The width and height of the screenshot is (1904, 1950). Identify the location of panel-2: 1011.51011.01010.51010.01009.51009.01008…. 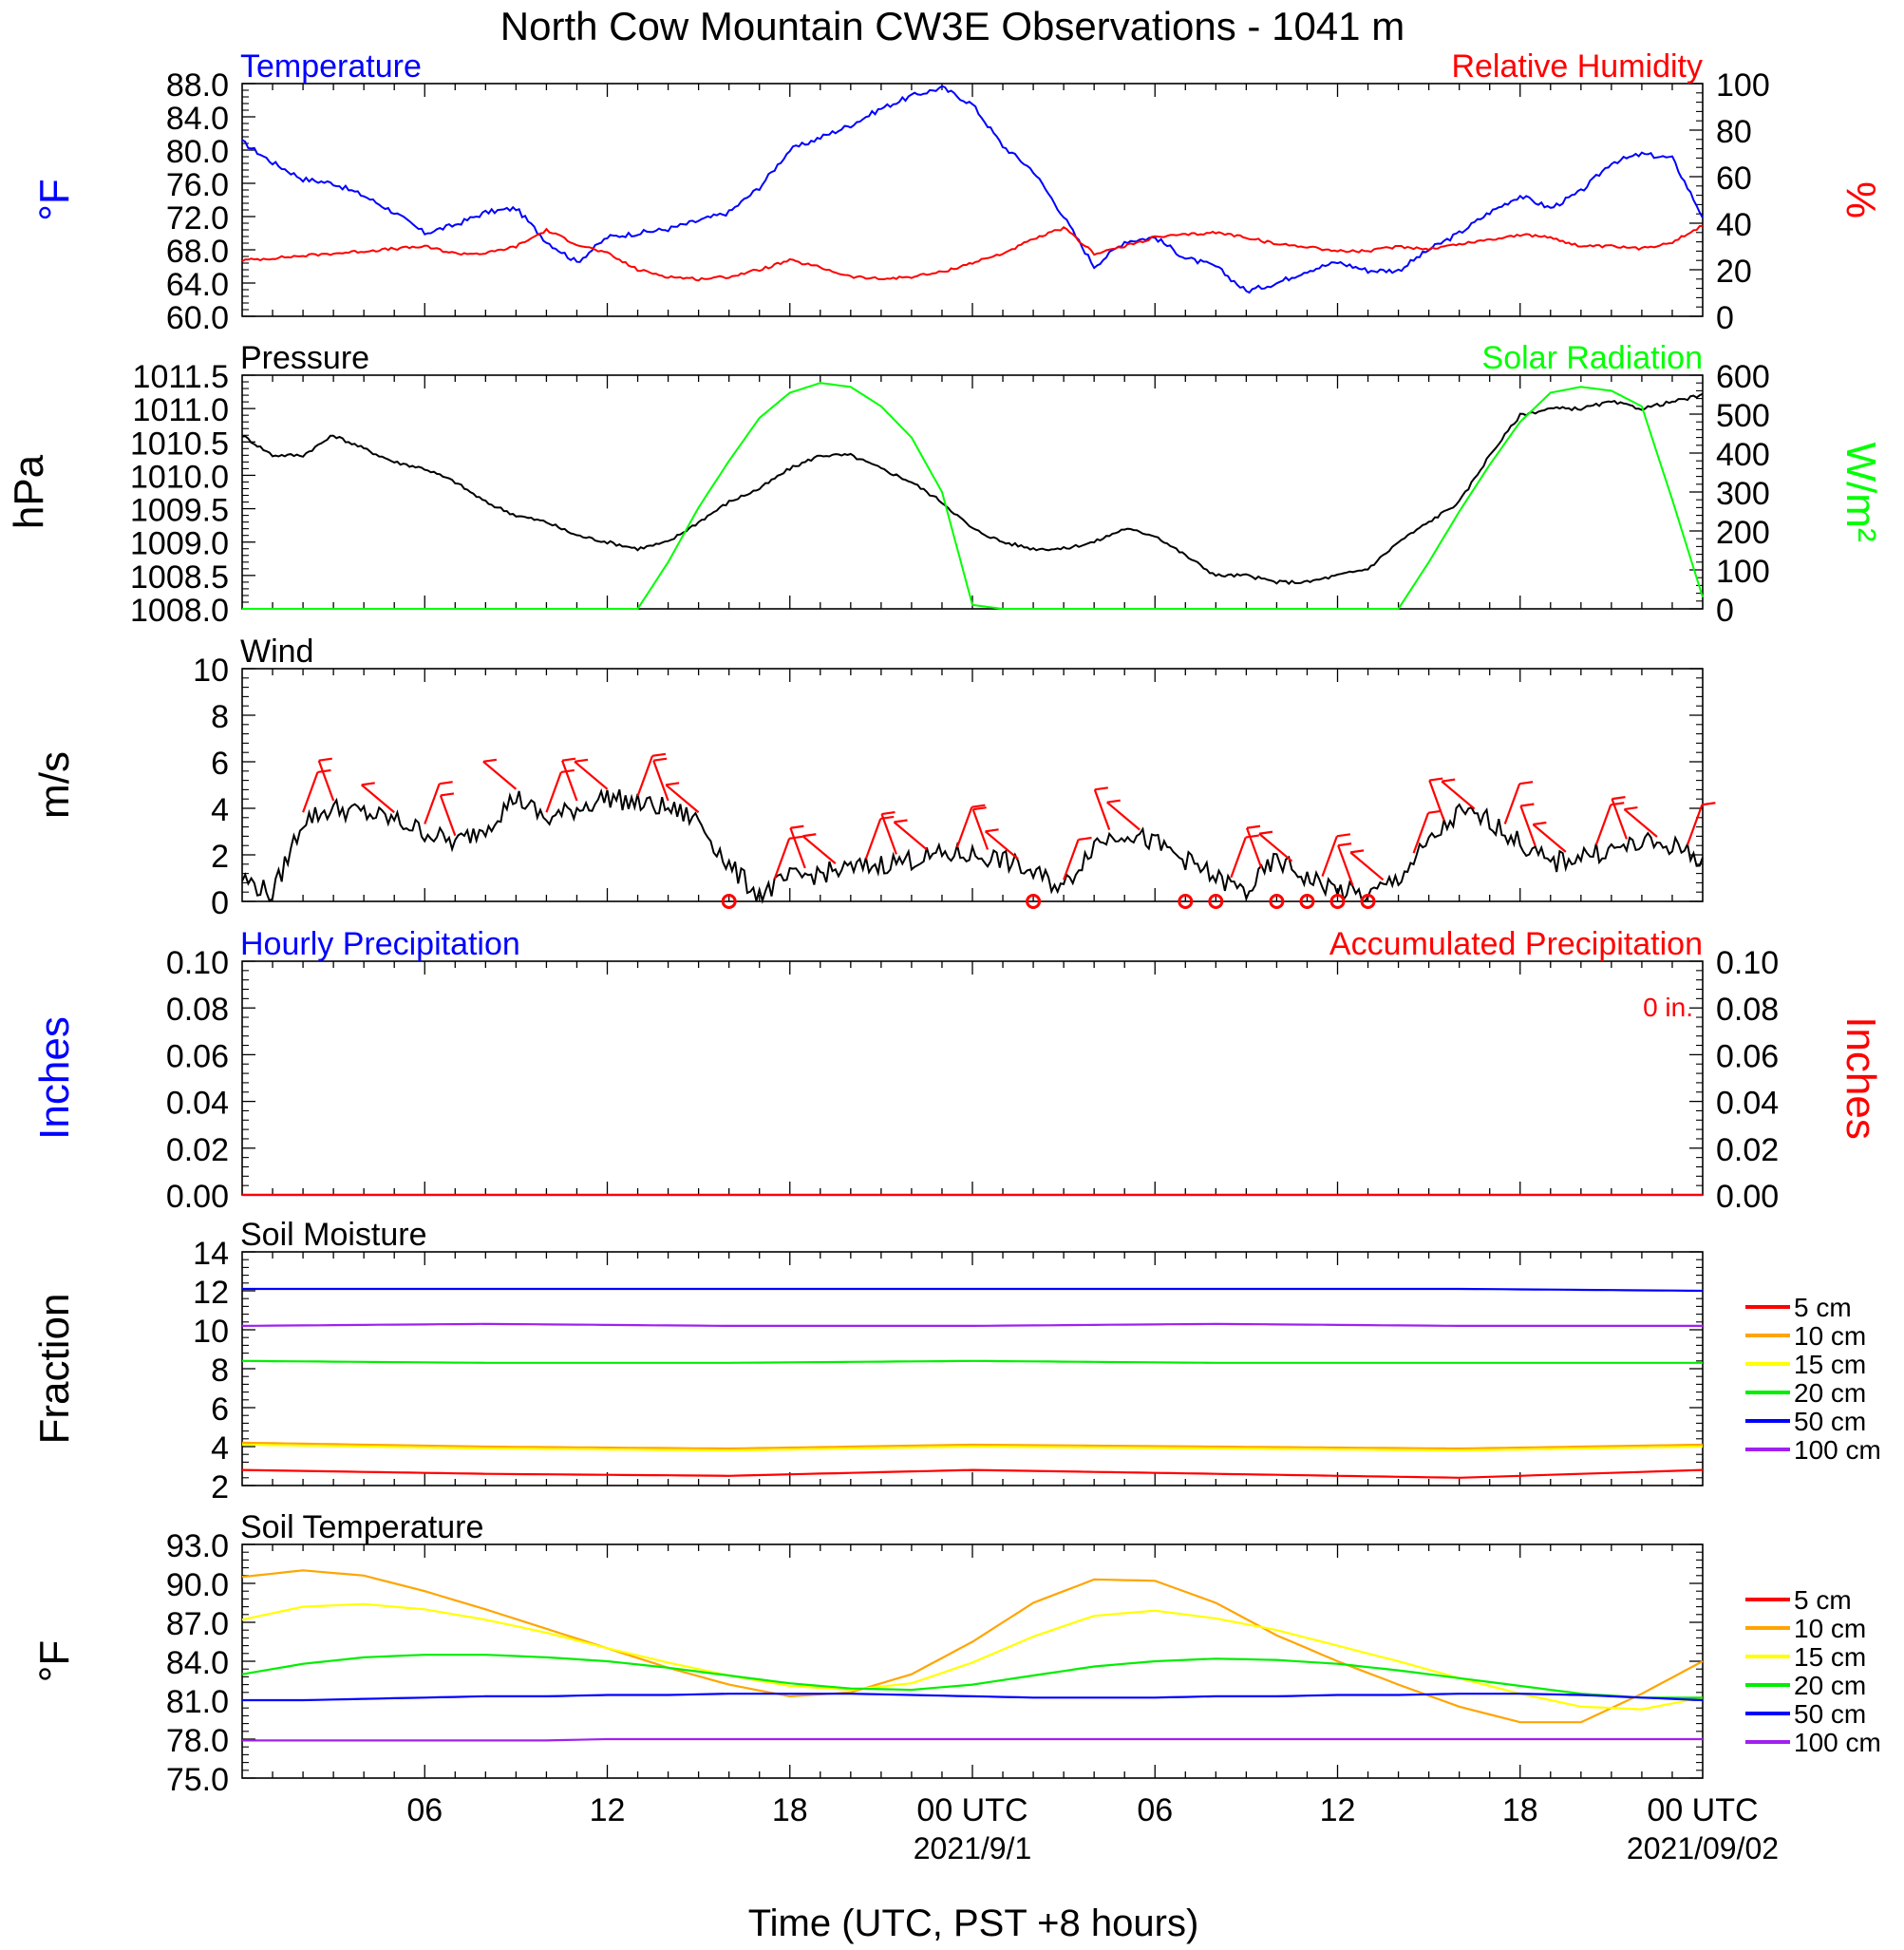
(945, 484).